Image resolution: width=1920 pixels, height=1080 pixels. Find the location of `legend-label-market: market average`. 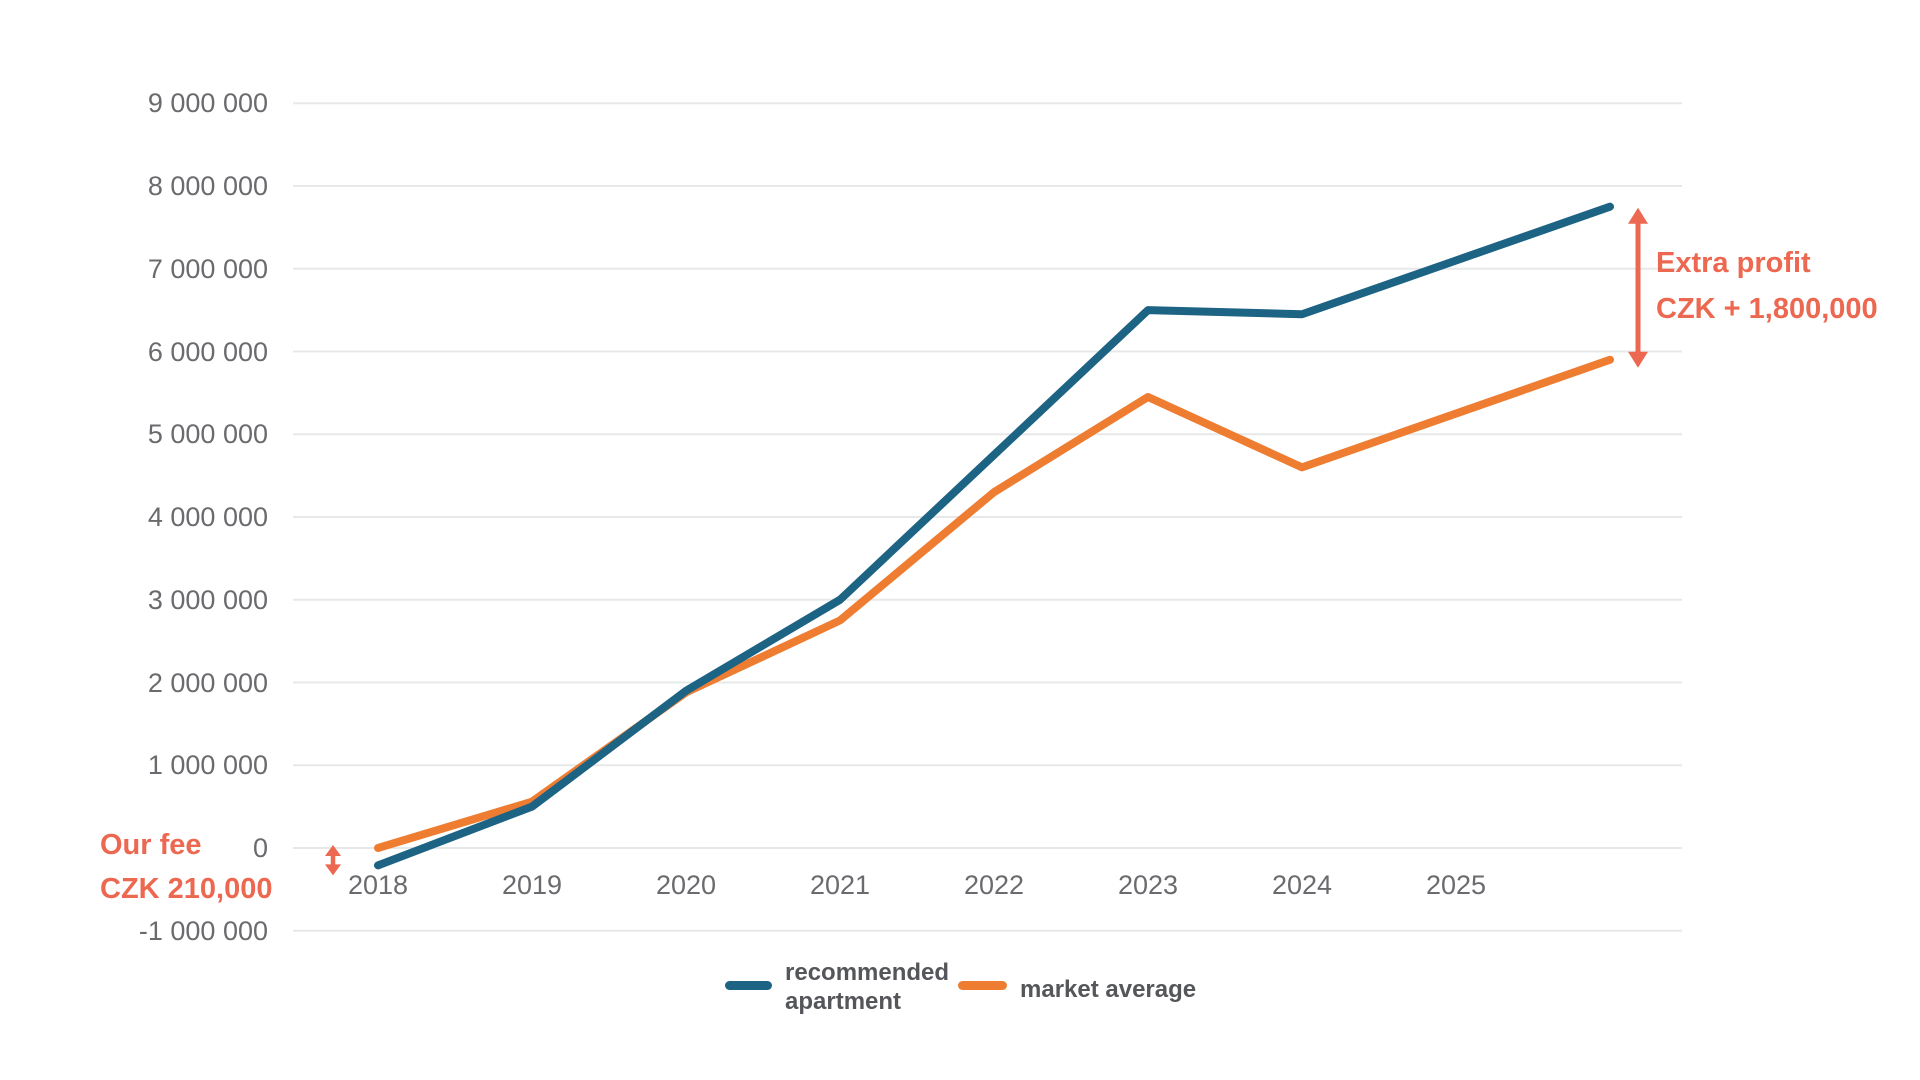

legend-label-market: market average is located at coordinates (1108, 989).